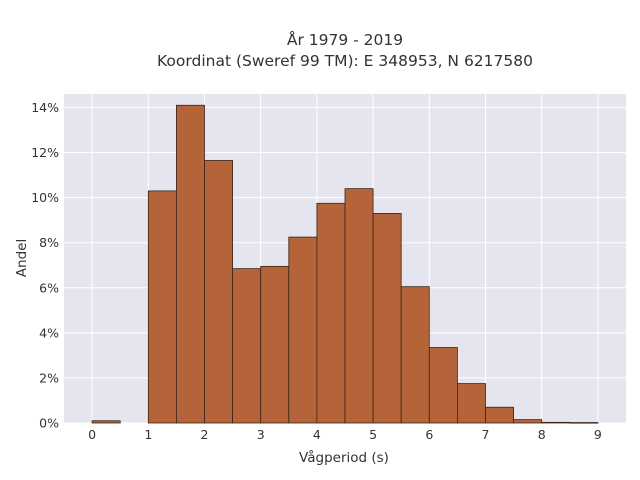 This screenshot has width=640, height=480. I want to click on y-tick-label: 2%, so click(49, 377).